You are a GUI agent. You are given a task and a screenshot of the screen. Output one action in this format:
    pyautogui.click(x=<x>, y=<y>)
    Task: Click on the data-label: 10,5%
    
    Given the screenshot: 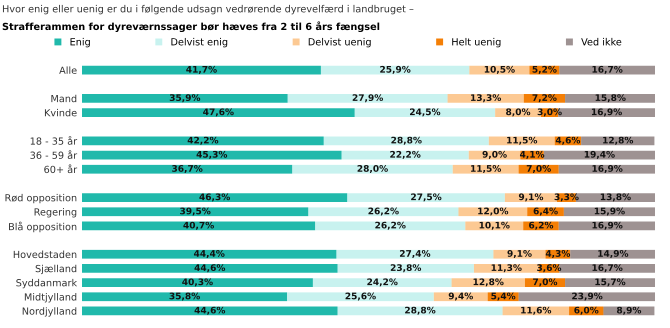 What is the action you would take?
    pyautogui.click(x=499, y=70)
    